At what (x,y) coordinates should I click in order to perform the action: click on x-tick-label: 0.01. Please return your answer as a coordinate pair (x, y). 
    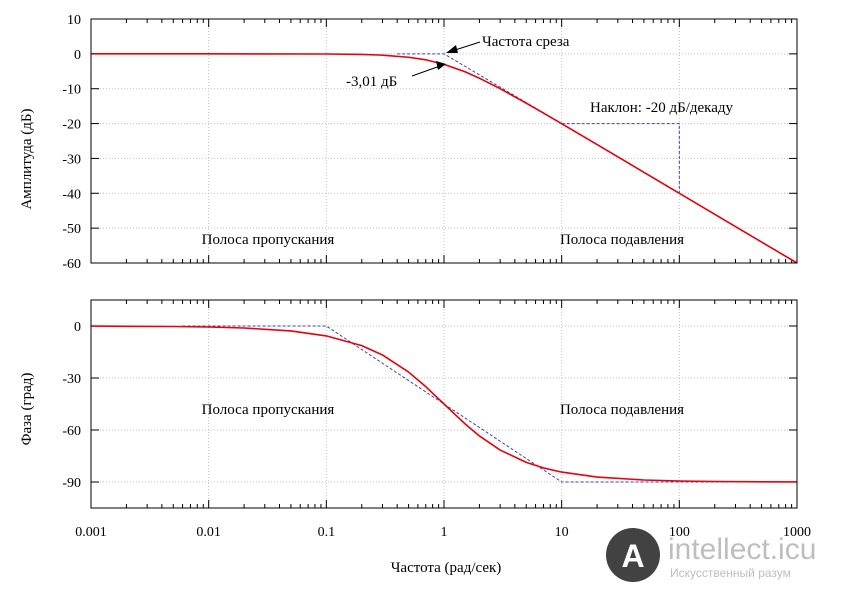
    Looking at the image, I should click on (208, 532).